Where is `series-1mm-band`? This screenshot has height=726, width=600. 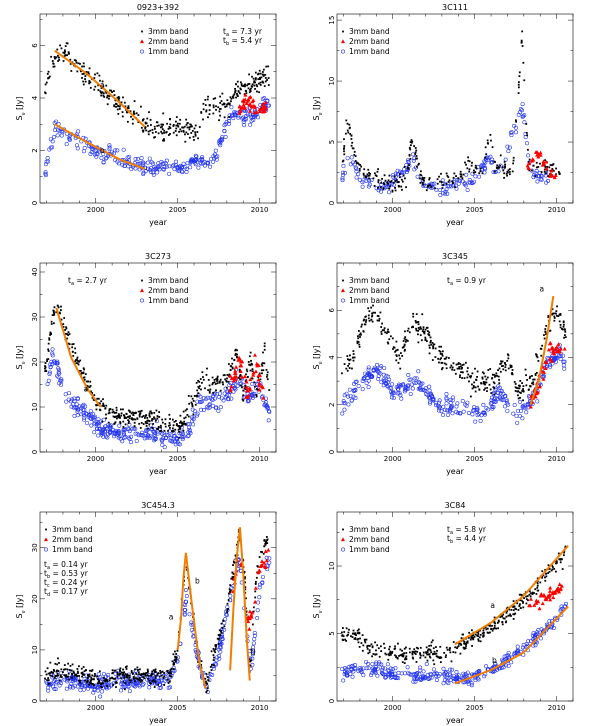
series-1mm-band is located at coordinates (158, 398).